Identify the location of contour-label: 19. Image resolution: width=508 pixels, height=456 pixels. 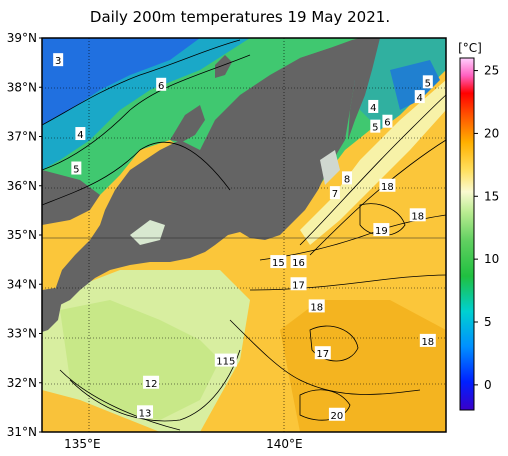
(381, 231).